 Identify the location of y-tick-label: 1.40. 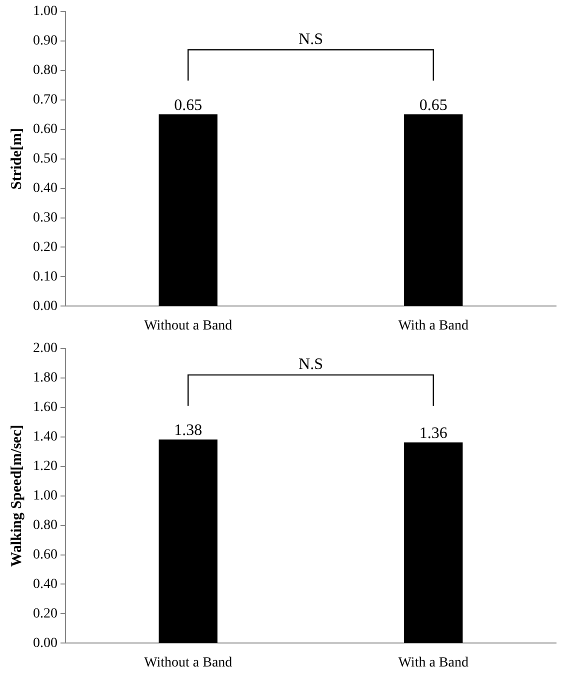
(45, 437).